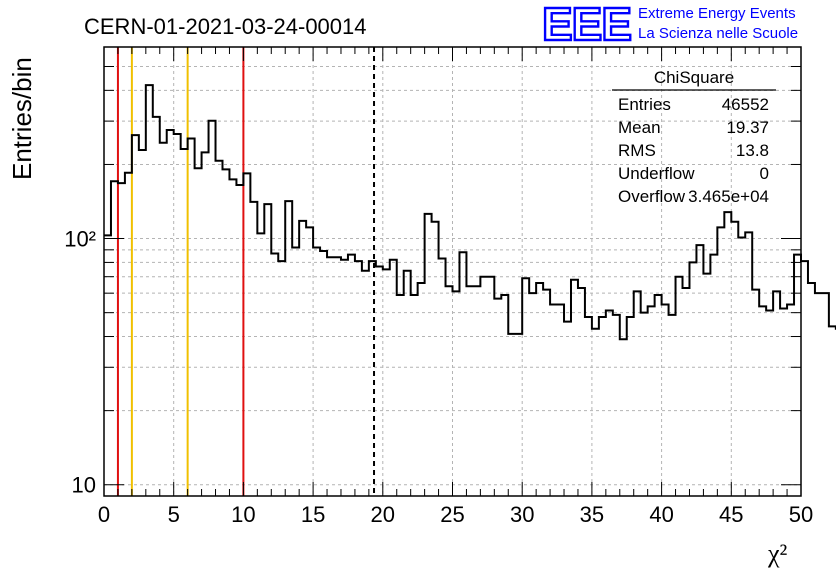  What do you see at coordinates (752, 150) in the screenshot?
I see `stats-value: 13.8` at bounding box center [752, 150].